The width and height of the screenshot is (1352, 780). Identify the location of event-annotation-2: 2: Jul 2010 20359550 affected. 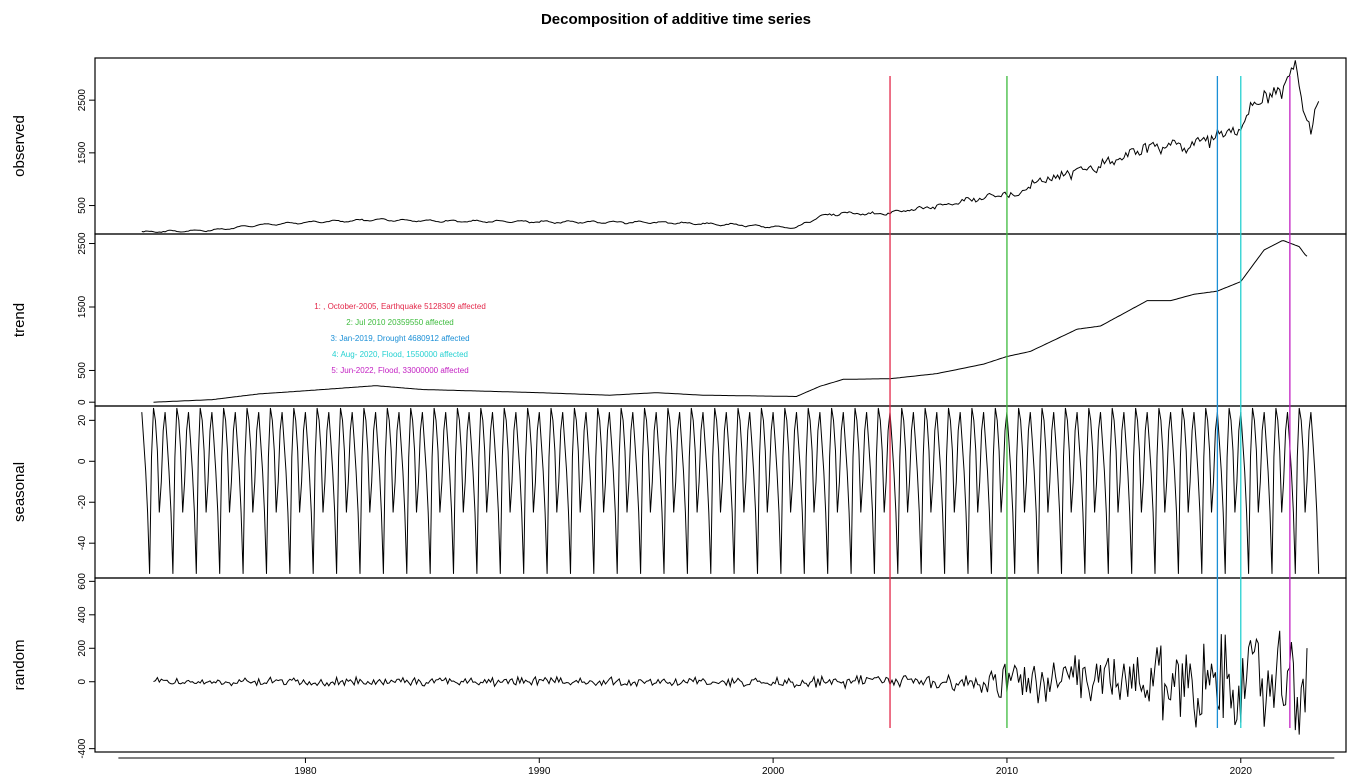
(400, 322).